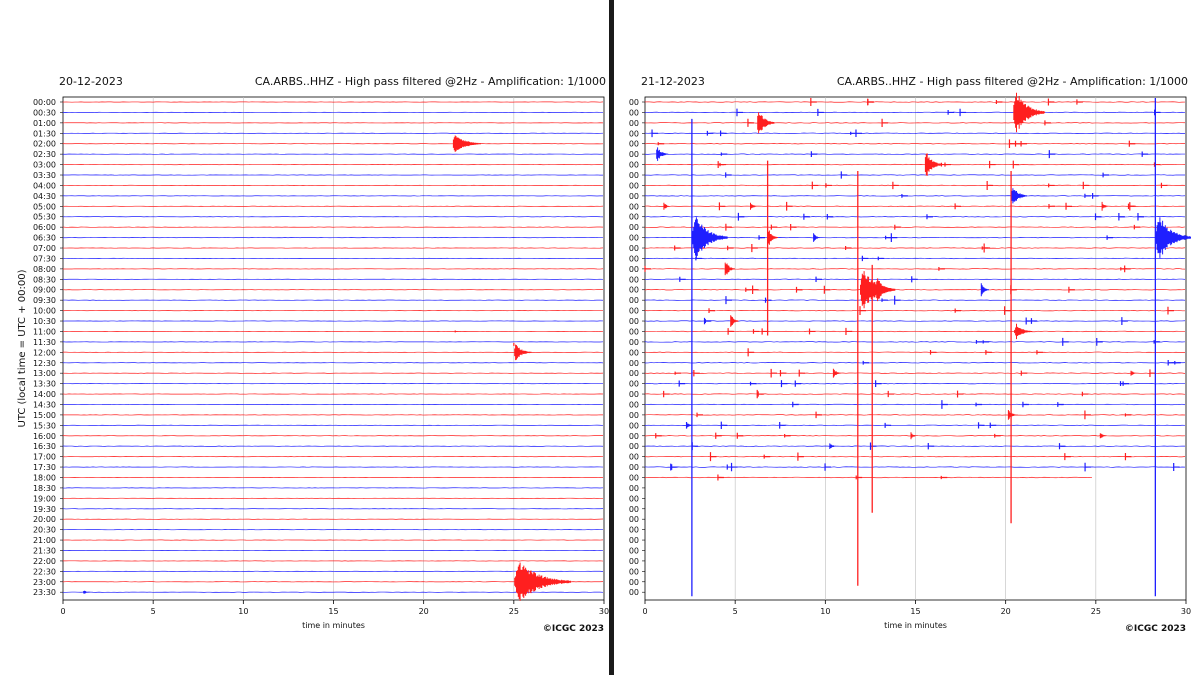 The image size is (1200, 679). I want to click on x-tick-label: 20, so click(1006, 611).